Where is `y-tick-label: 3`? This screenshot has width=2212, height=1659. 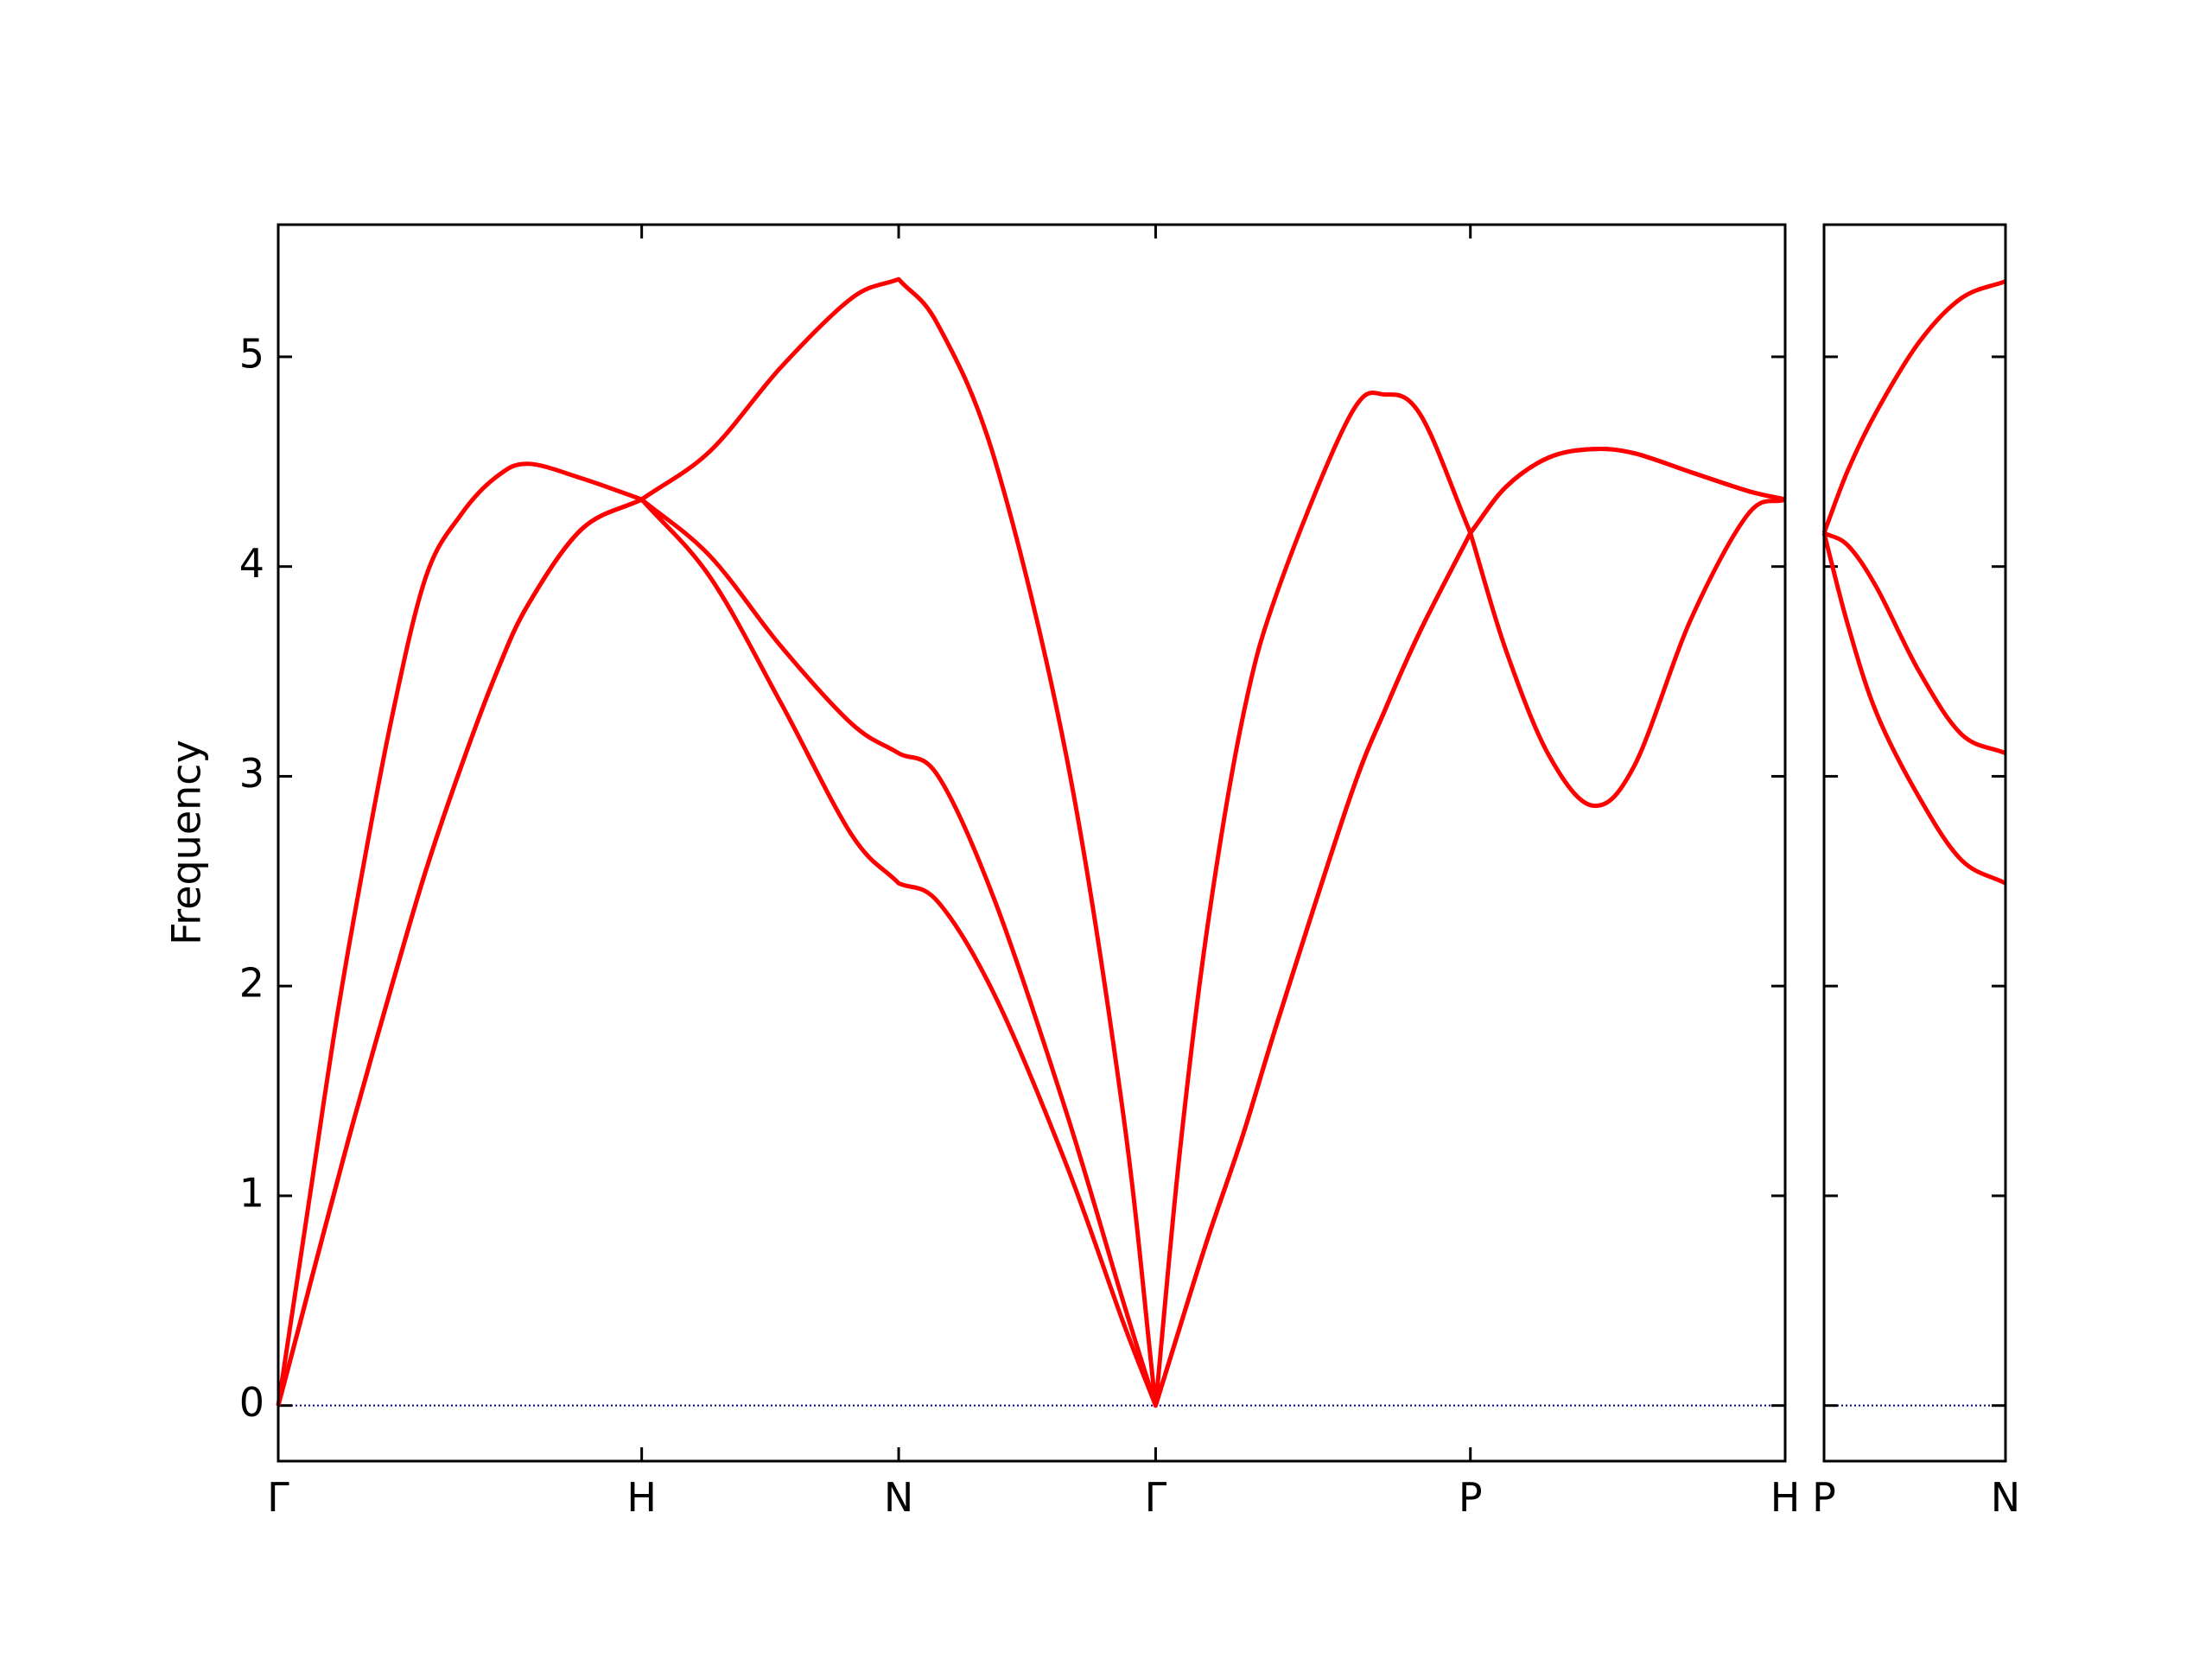 y-tick-label: 3 is located at coordinates (251, 773).